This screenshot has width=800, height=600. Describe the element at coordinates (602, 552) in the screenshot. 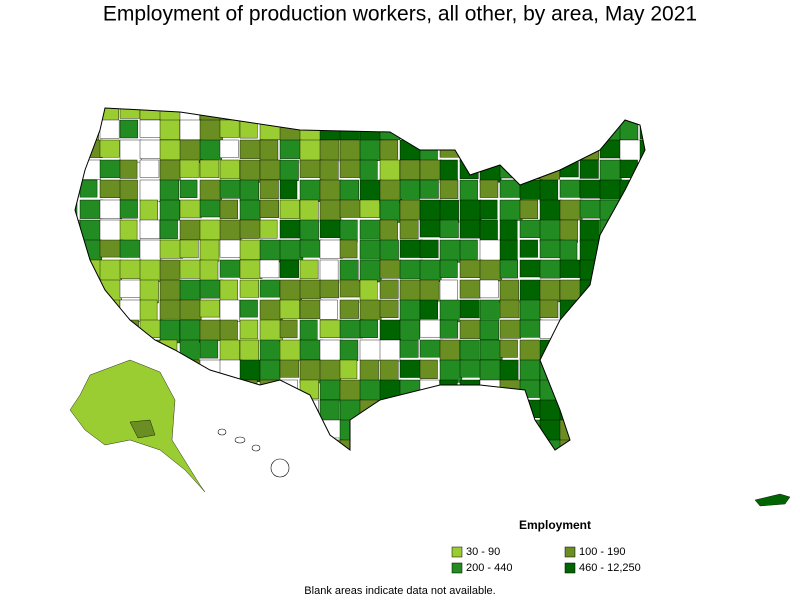

I see `legend-label: 100 - 190` at that location.